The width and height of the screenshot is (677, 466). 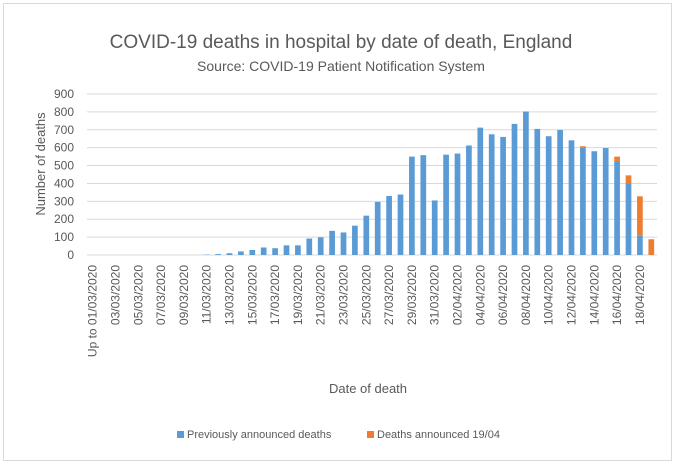 What do you see at coordinates (321, 295) in the screenshot?
I see `x-tick-label: 21/03/2020` at bounding box center [321, 295].